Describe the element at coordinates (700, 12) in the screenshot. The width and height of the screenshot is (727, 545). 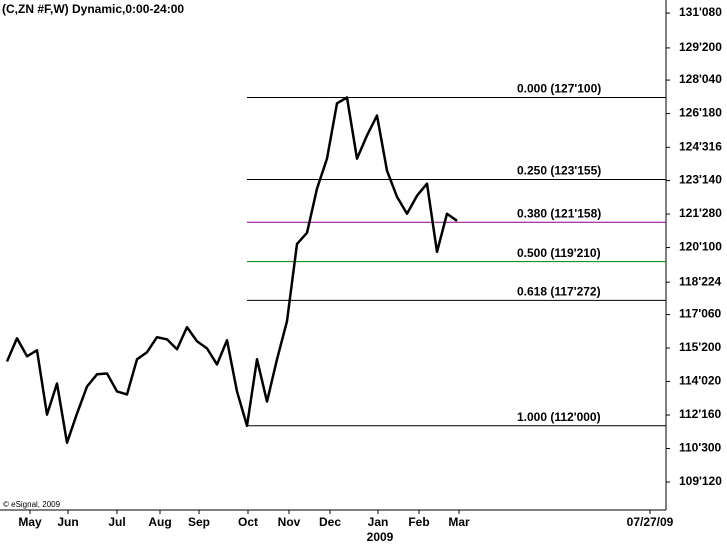
I see `y-tick-label: 131'080` at that location.